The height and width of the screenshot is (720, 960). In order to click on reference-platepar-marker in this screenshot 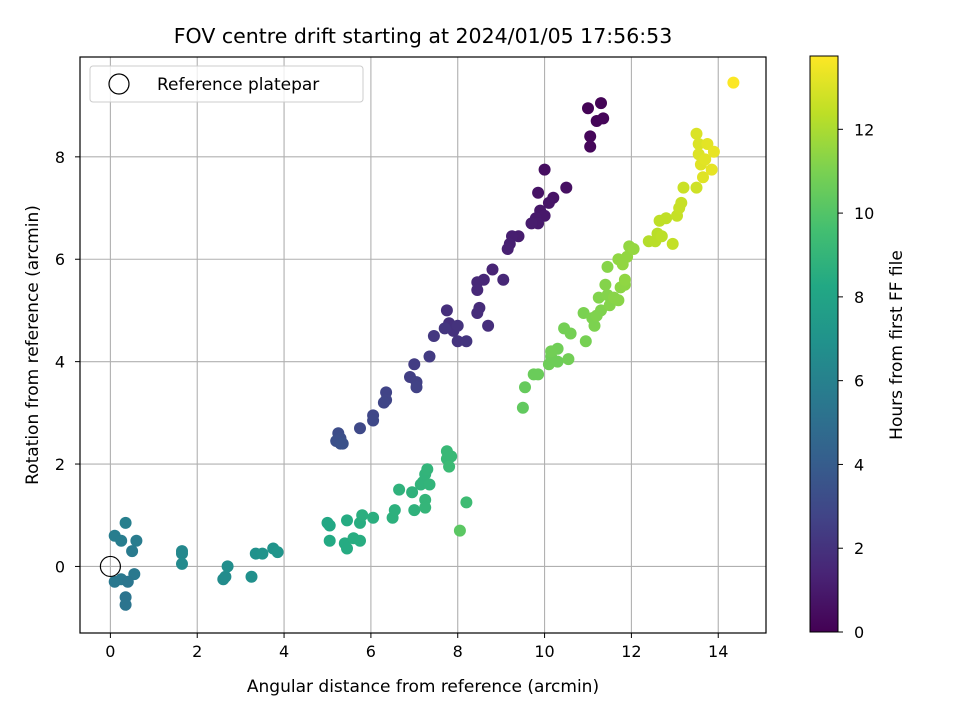, I will do `click(110, 566)`.